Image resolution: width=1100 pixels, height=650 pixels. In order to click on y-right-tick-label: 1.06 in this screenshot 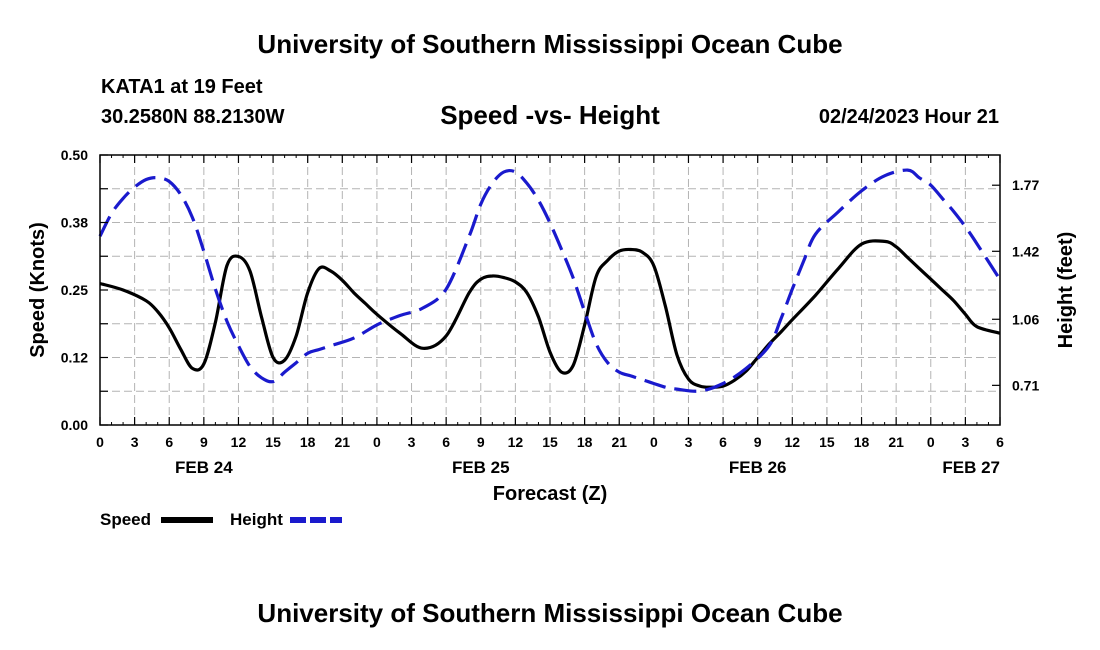, I will do `click(1025, 319)`.